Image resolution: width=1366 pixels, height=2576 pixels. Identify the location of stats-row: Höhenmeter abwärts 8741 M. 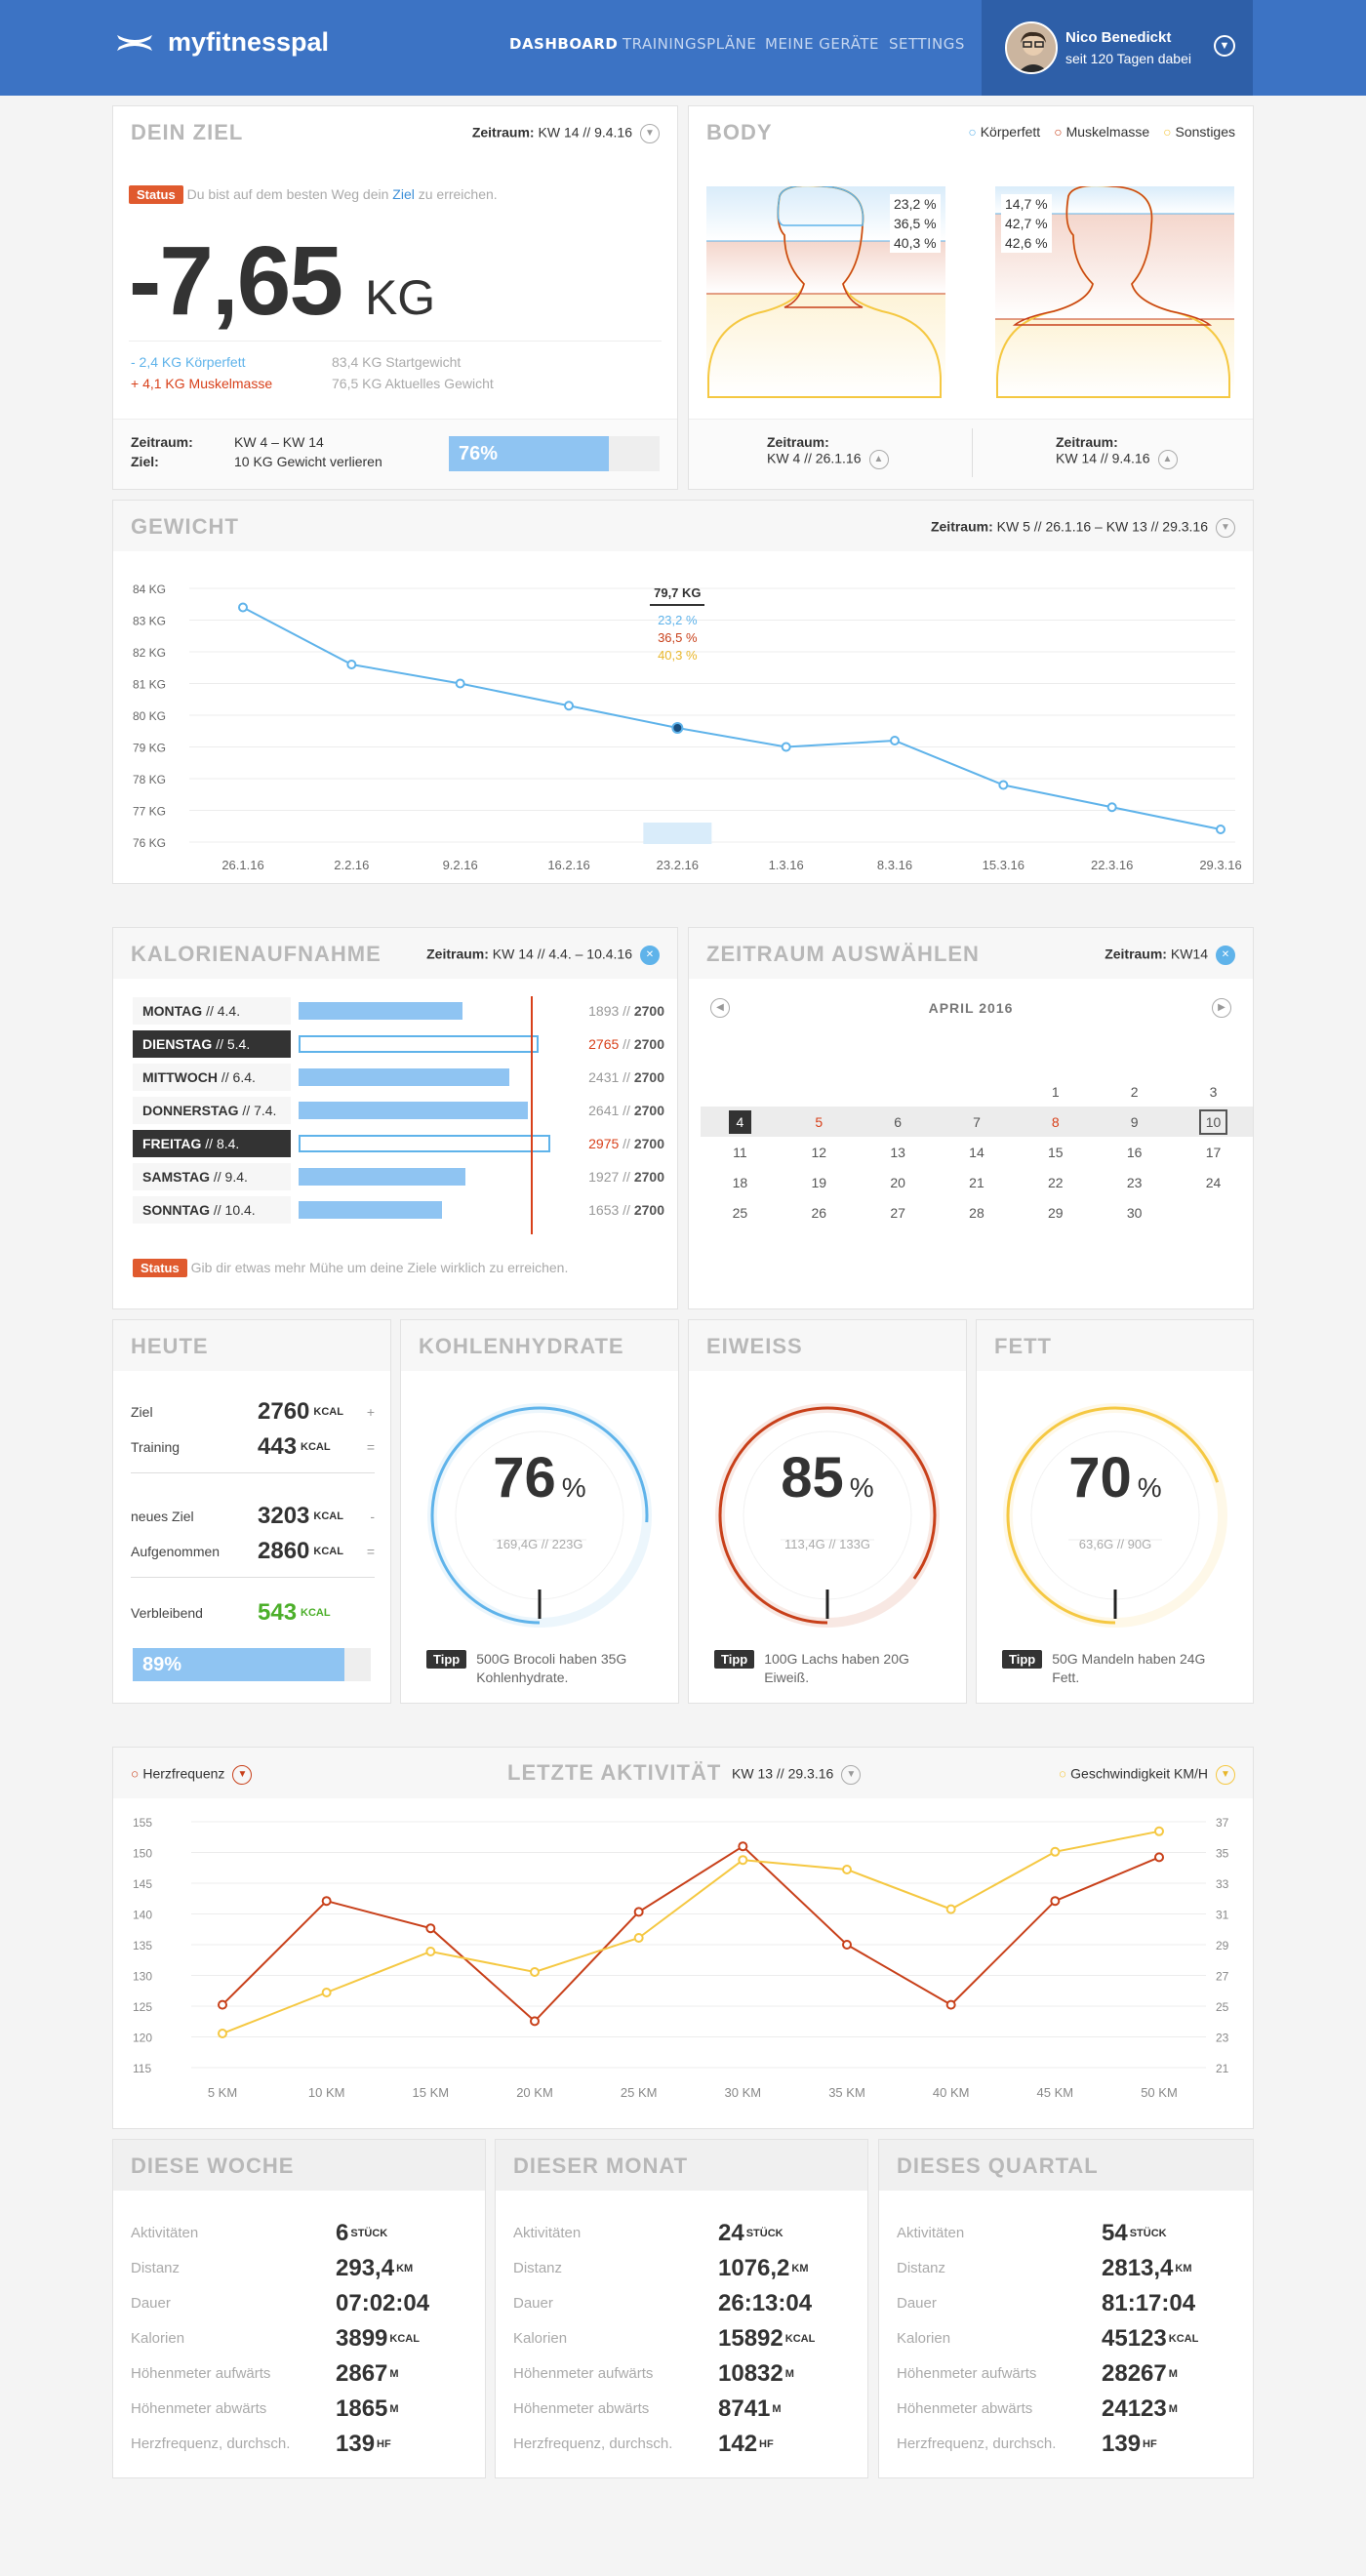
(647, 2408).